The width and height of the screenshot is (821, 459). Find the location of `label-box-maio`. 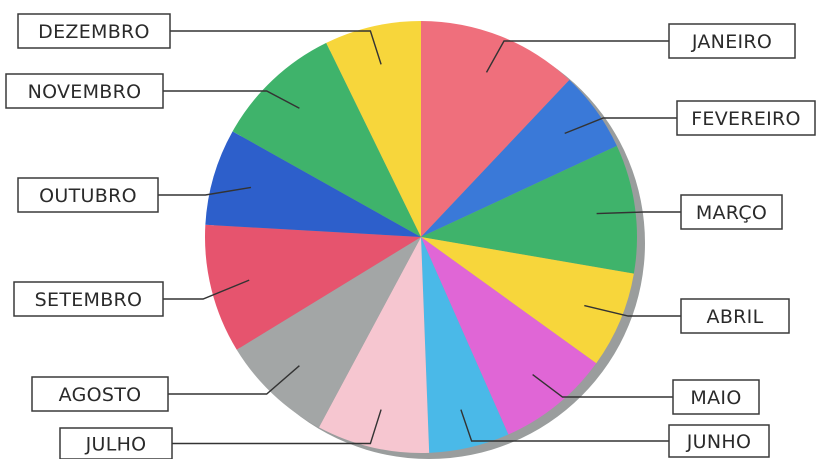

label-box-maio is located at coordinates (716, 397).